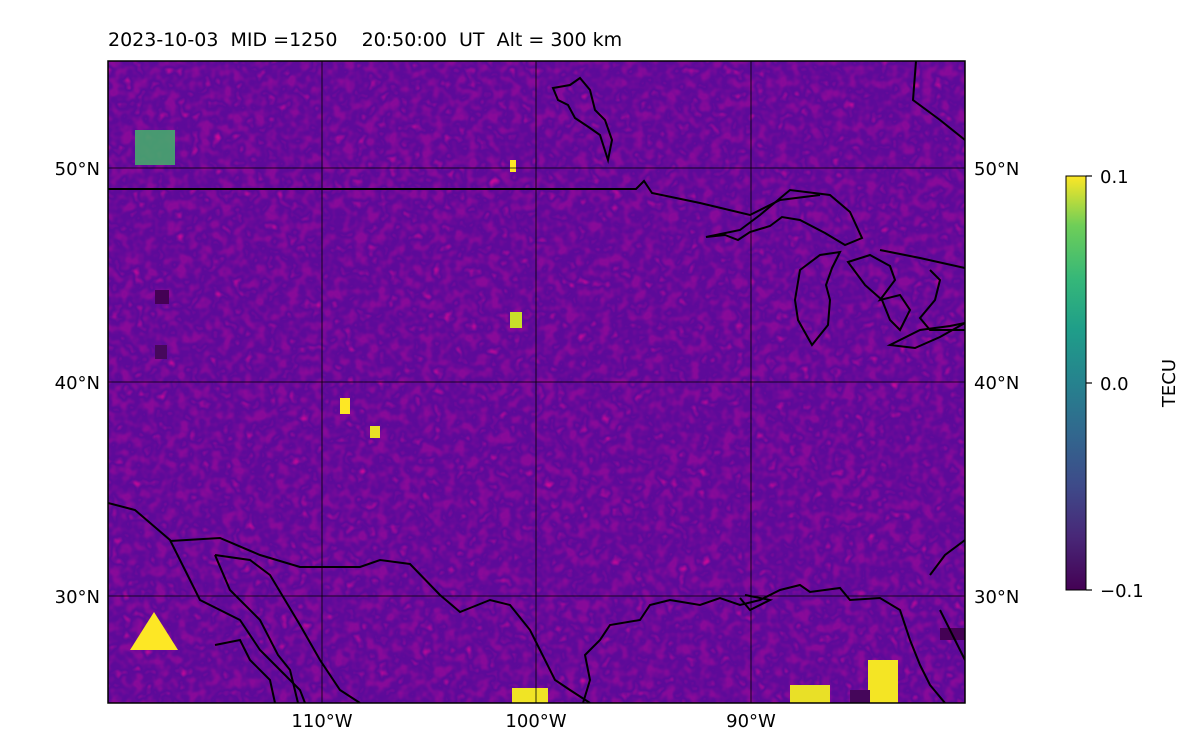 The width and height of the screenshot is (1200, 750). What do you see at coordinates (1169, 383) in the screenshot?
I see `colorbar-label: TECU` at bounding box center [1169, 383].